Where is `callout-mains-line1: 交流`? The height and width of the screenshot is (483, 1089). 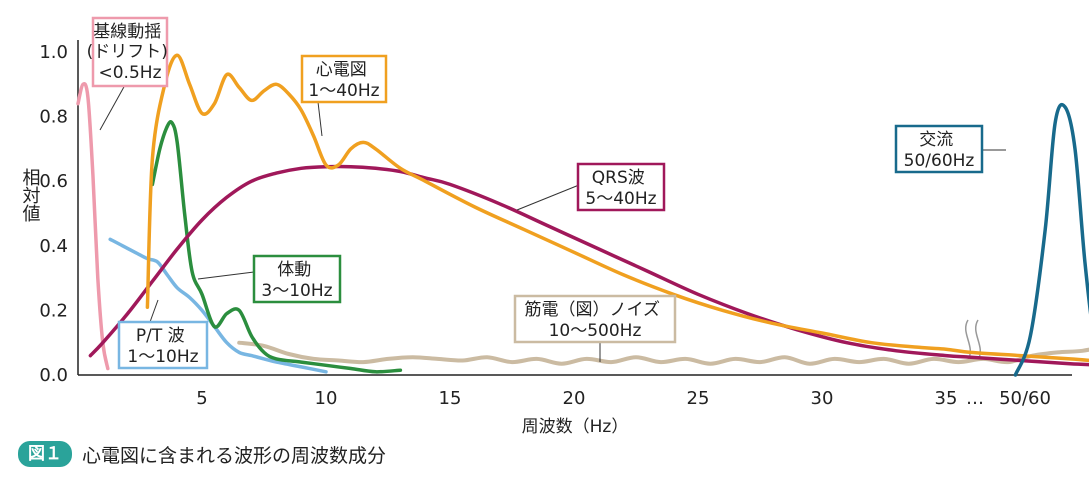 callout-mains-line1: 交流 is located at coordinates (936, 140).